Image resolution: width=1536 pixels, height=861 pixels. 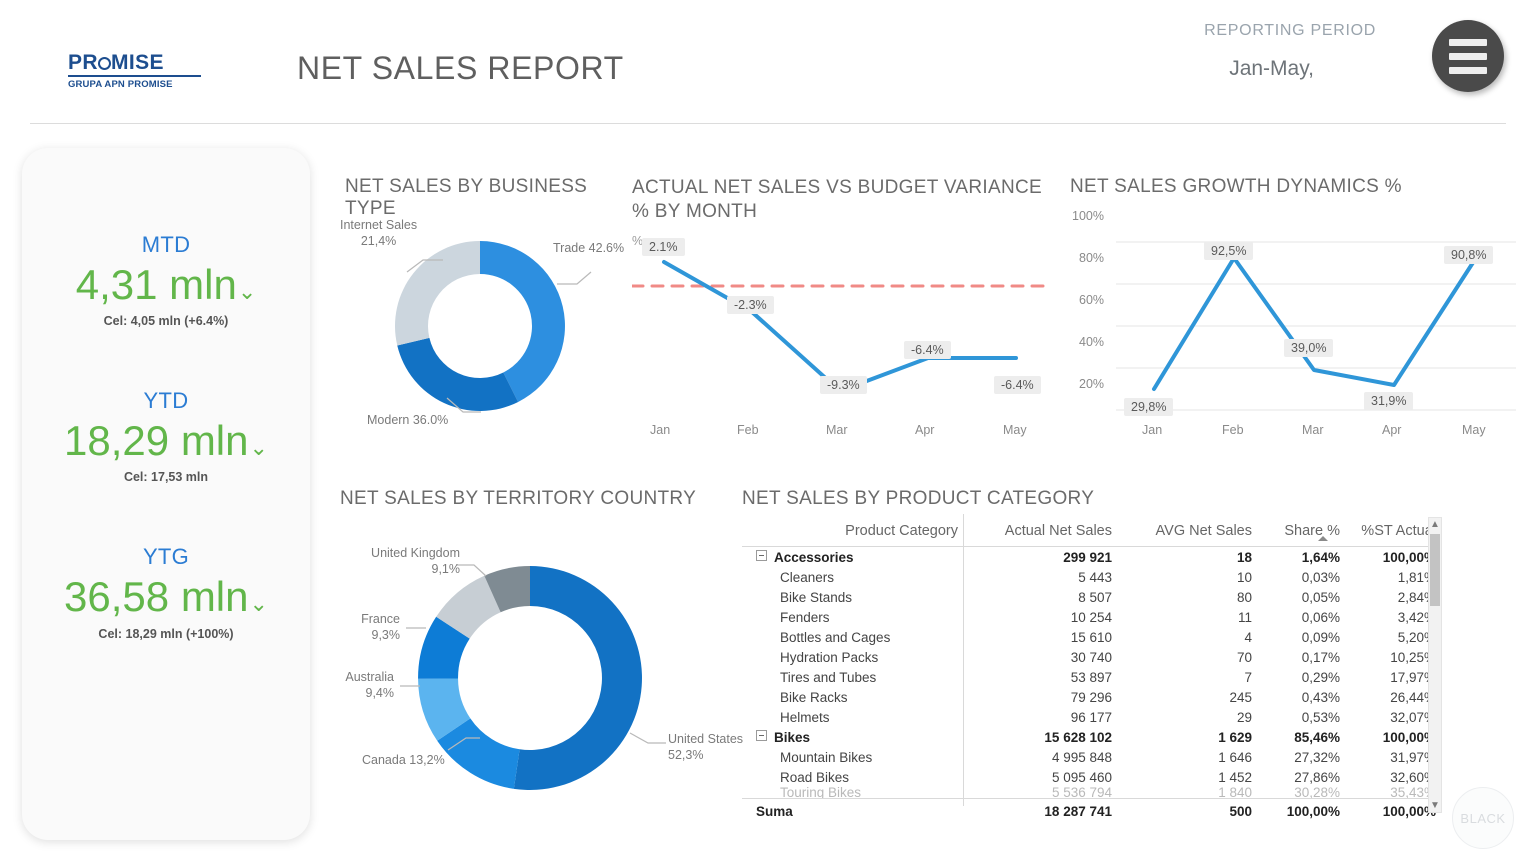 What do you see at coordinates (507, 589) in the screenshot?
I see `donut-slice-other` at bounding box center [507, 589].